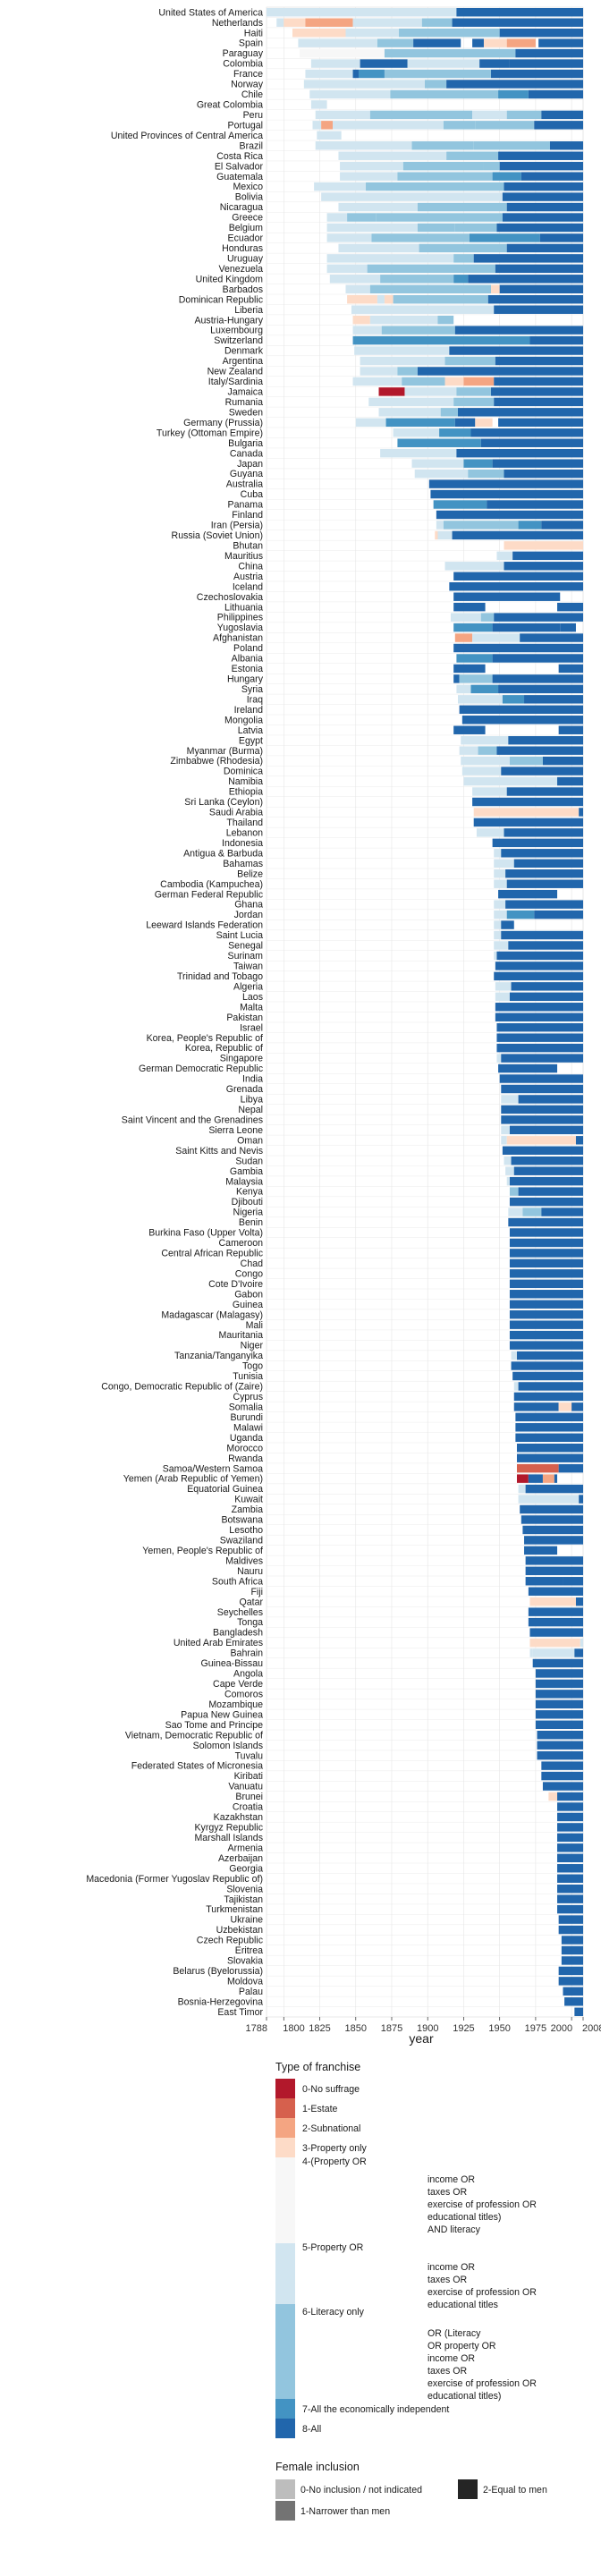 The height and width of the screenshot is (2576, 601). I want to click on country-label: Ireland, so click(248, 710).